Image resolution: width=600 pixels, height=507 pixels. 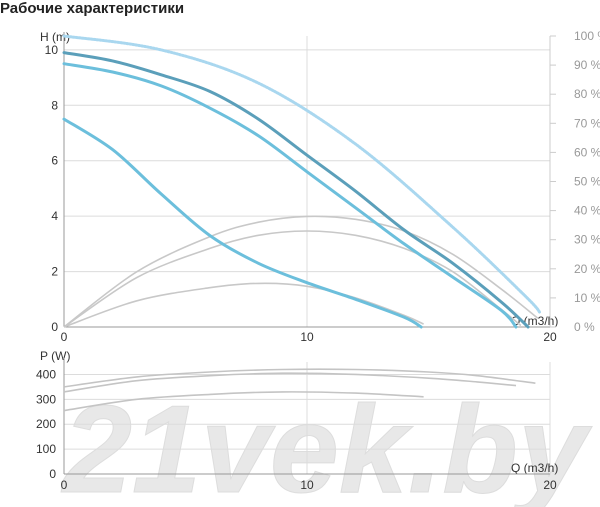 What do you see at coordinates (54, 216) in the screenshot?
I see `head-tick-label: 4` at bounding box center [54, 216].